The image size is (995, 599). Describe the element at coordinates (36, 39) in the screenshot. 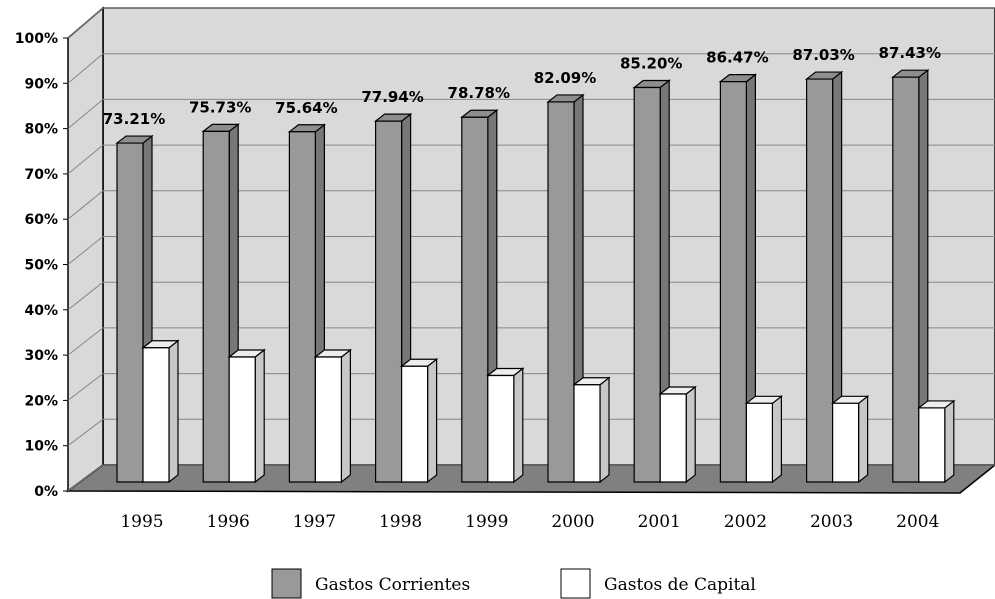

I see `y-tick-label: 100%` at that location.